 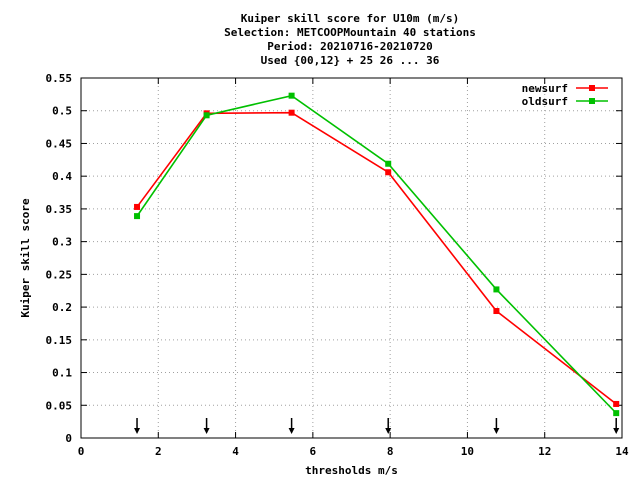 What do you see at coordinates (467, 451) in the screenshot?
I see `x-tick-label: 10` at bounding box center [467, 451].